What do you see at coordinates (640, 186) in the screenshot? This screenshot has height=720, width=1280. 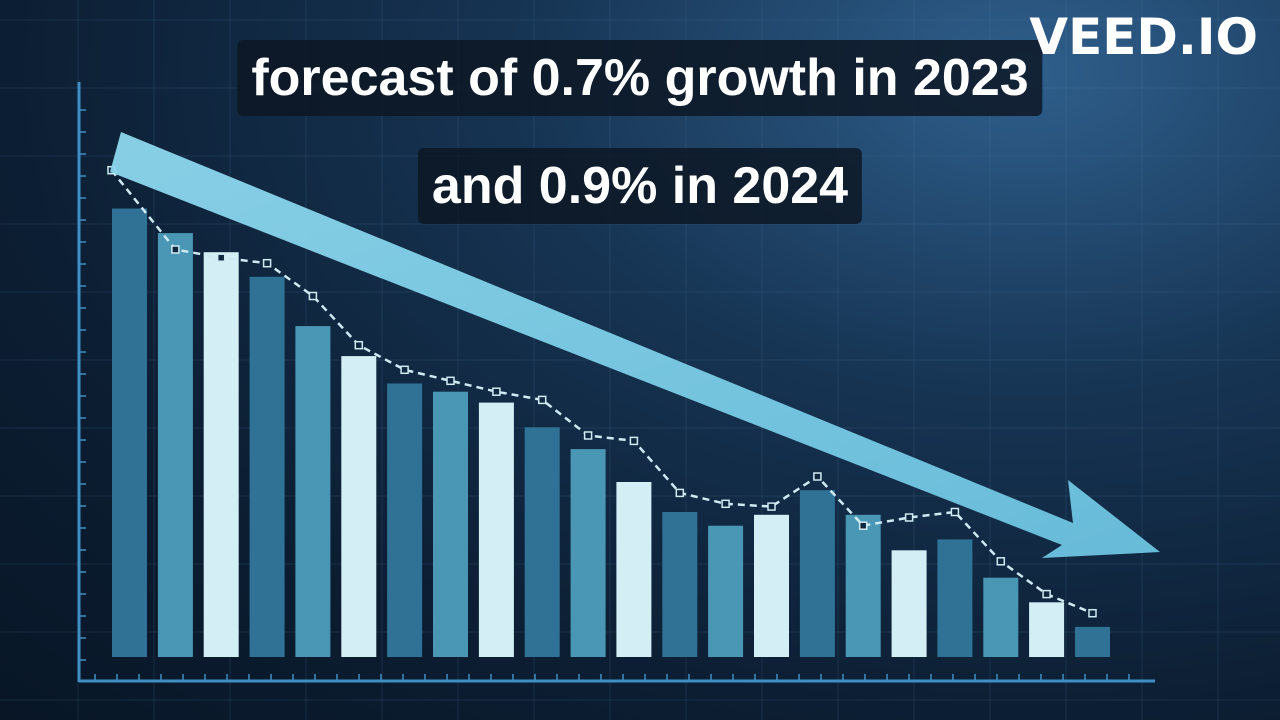 I see `caption-line-2: and 0.9% in 2024` at bounding box center [640, 186].